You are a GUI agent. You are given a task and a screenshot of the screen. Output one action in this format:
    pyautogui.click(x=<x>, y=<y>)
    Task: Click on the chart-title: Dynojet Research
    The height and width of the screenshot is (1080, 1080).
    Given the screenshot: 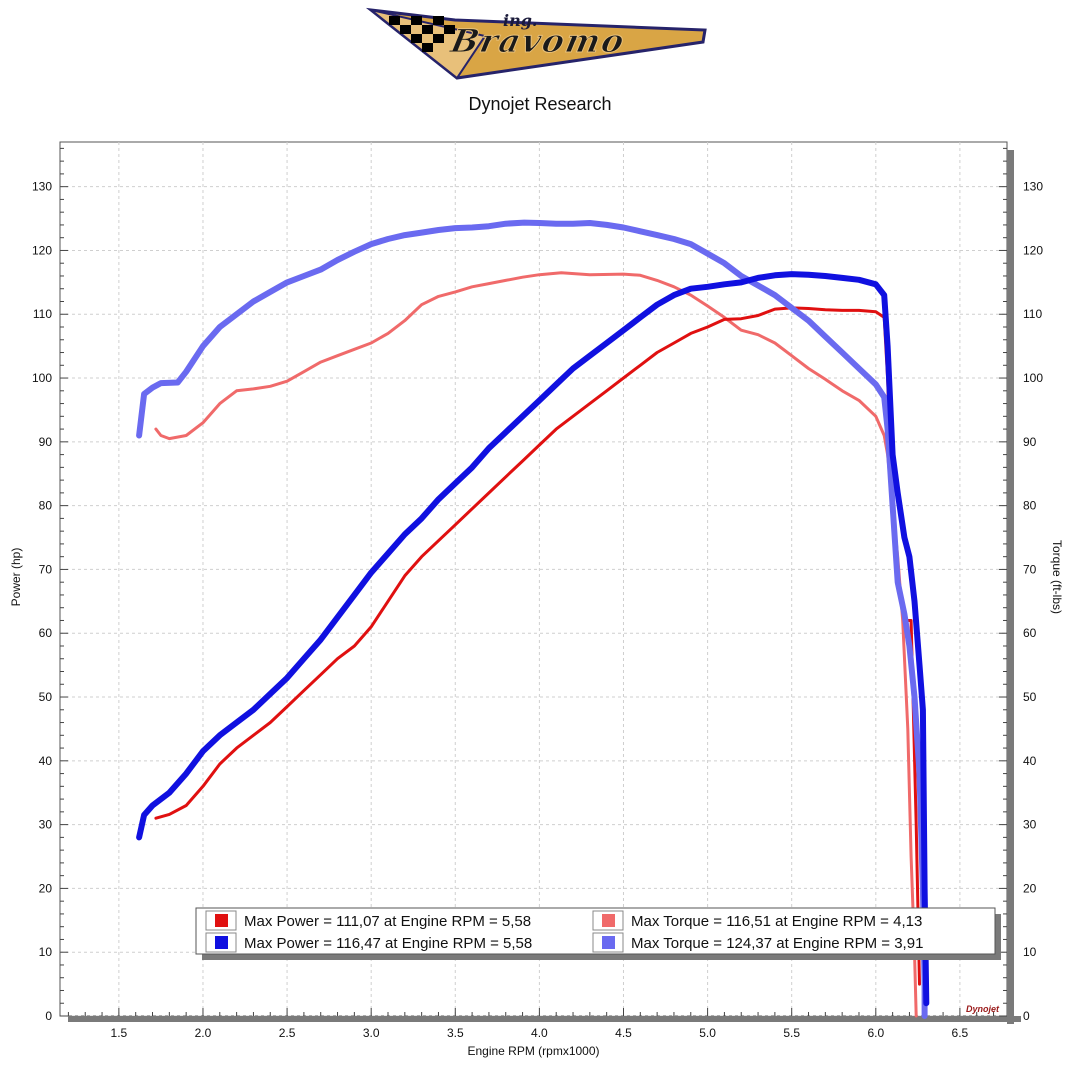 What is the action you would take?
    pyautogui.click(x=540, y=104)
    